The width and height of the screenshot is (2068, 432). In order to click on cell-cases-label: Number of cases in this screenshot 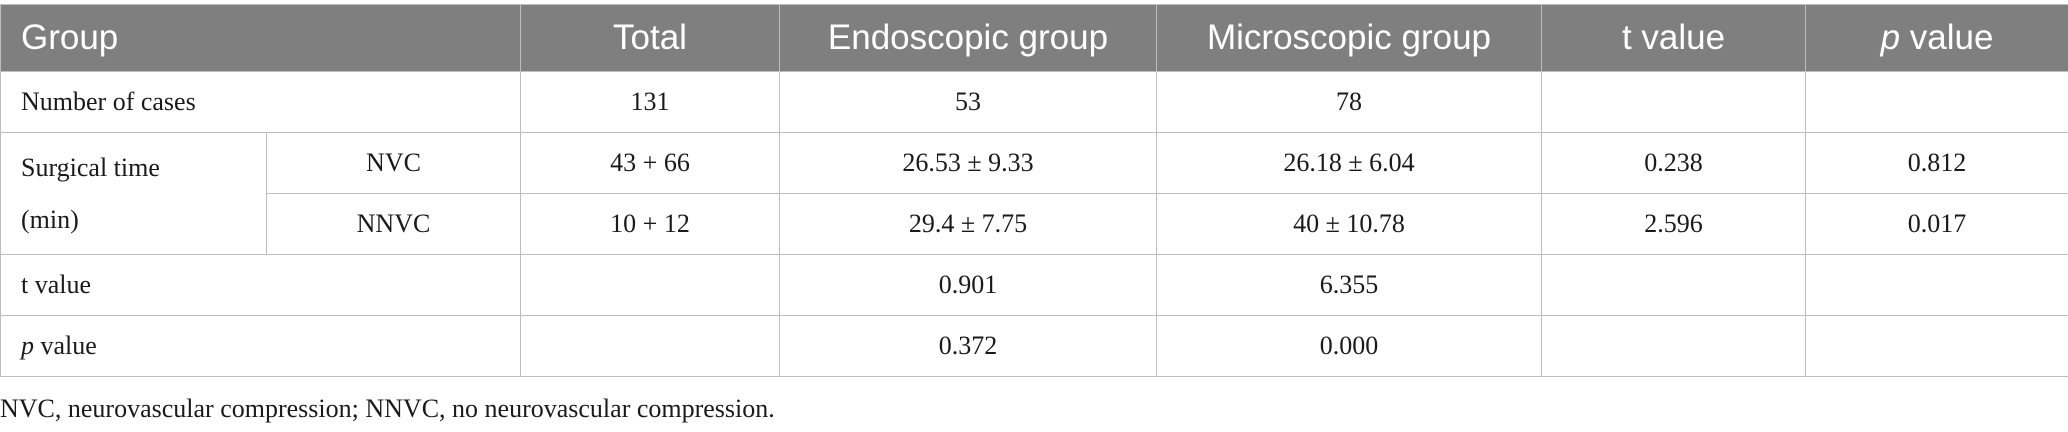, I will do `click(260, 102)`.